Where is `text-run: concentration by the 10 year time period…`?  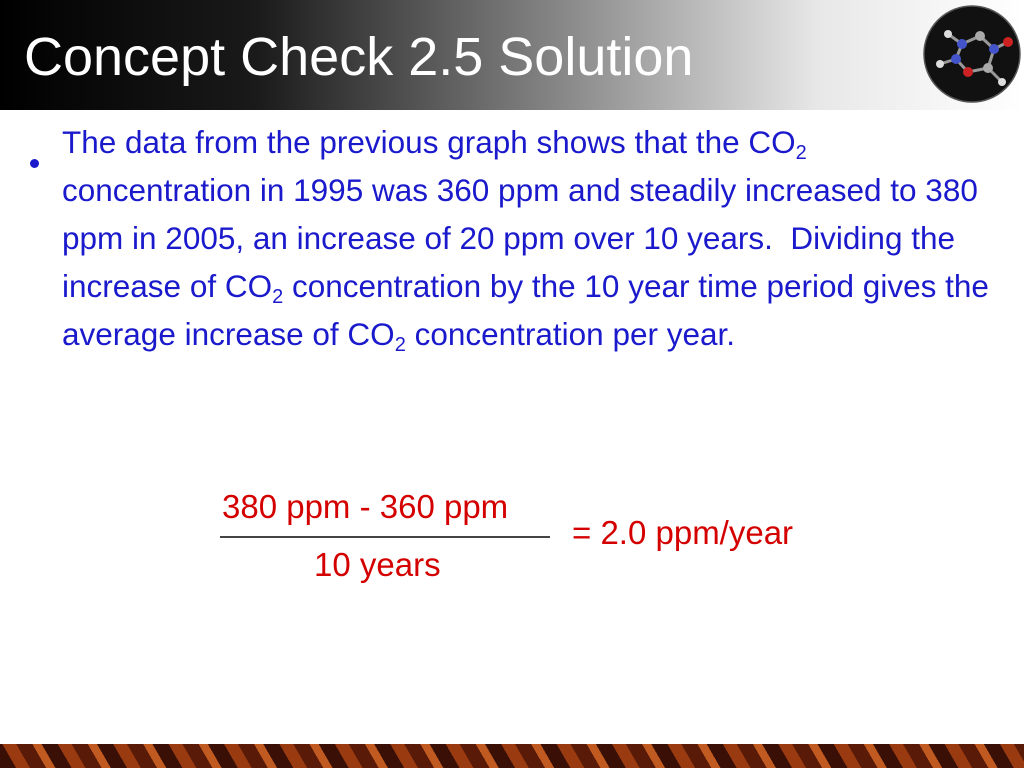
text-run: concentration by the 10 year time period… is located at coordinates (530, 310).